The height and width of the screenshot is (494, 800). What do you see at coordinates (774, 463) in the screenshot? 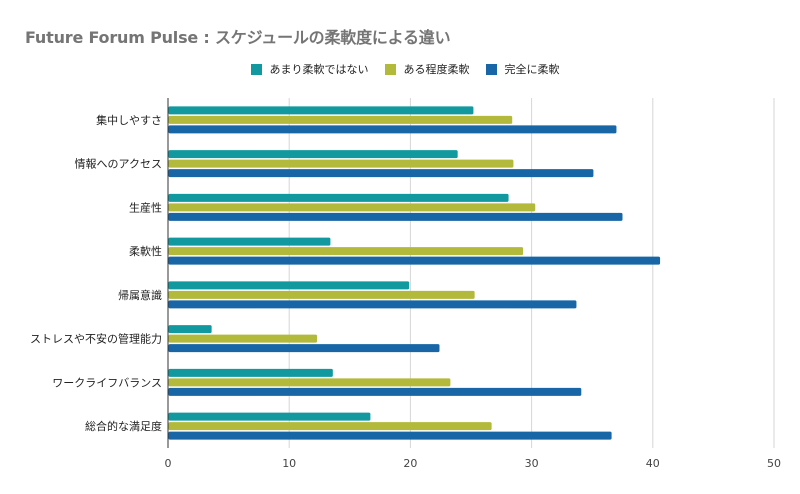
I see `x-tick-label: 50` at bounding box center [774, 463].